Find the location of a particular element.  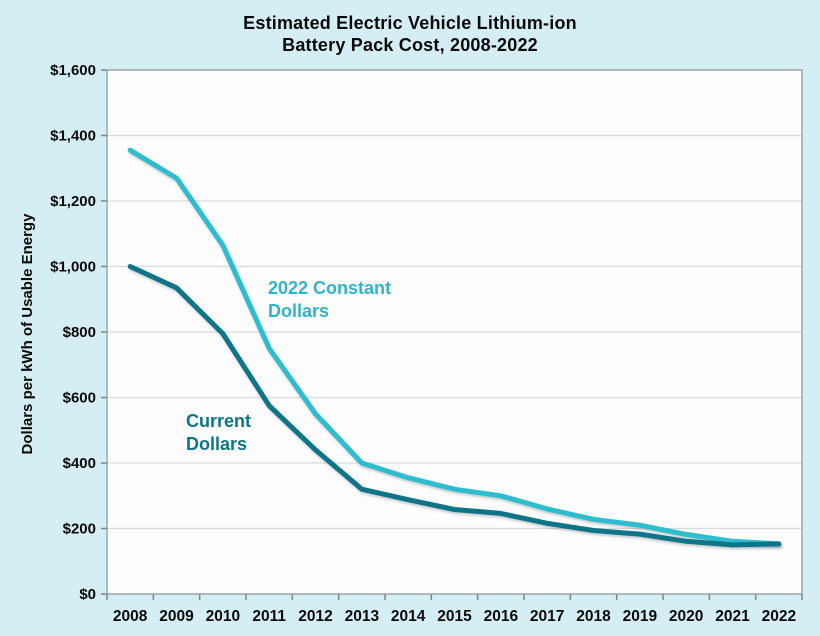

y-tick-label: $1,600 is located at coordinates (73, 70).